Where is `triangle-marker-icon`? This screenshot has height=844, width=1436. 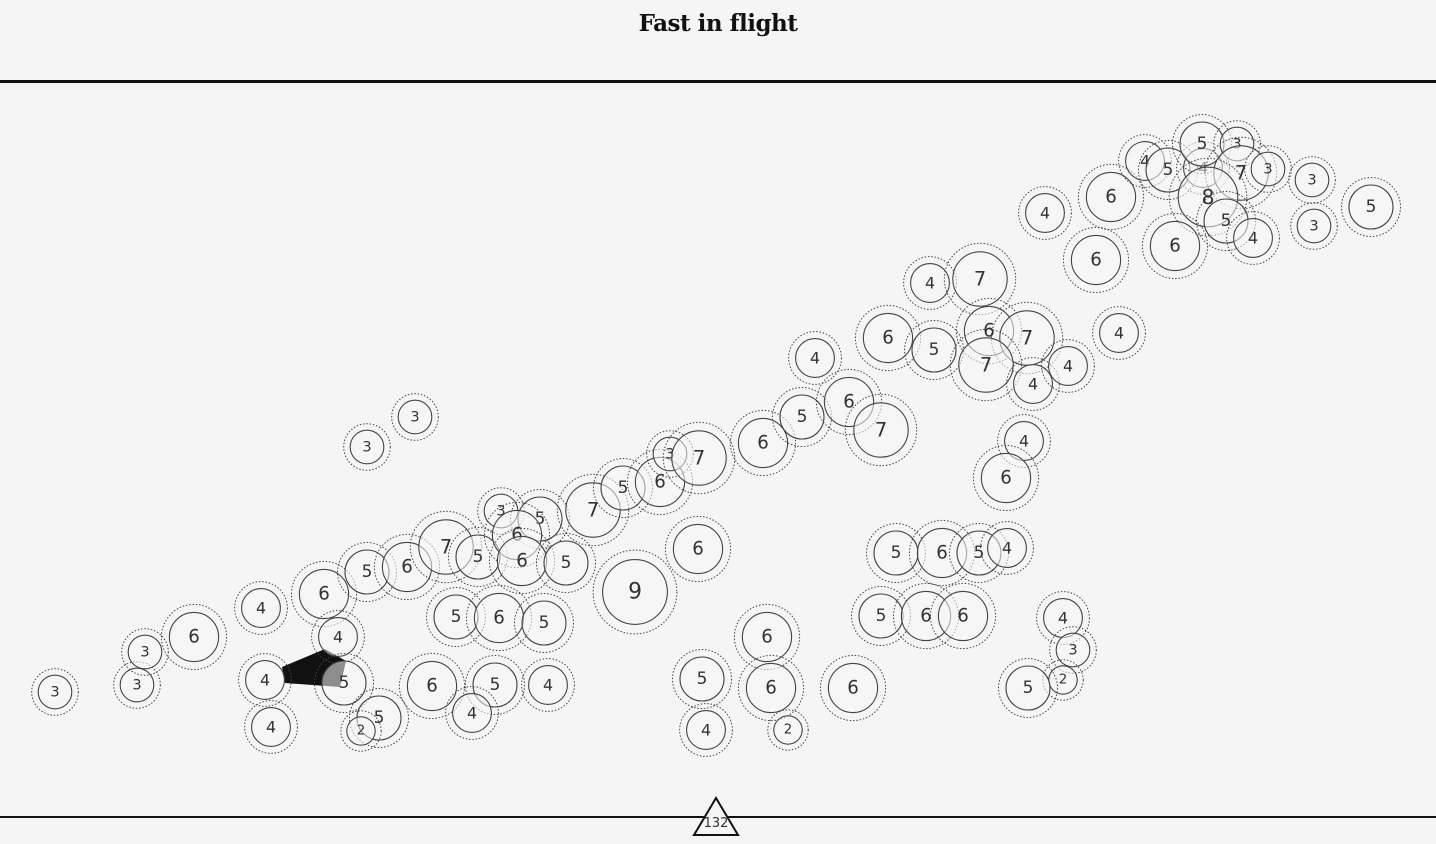 triangle-marker-icon is located at coordinates (716, 816).